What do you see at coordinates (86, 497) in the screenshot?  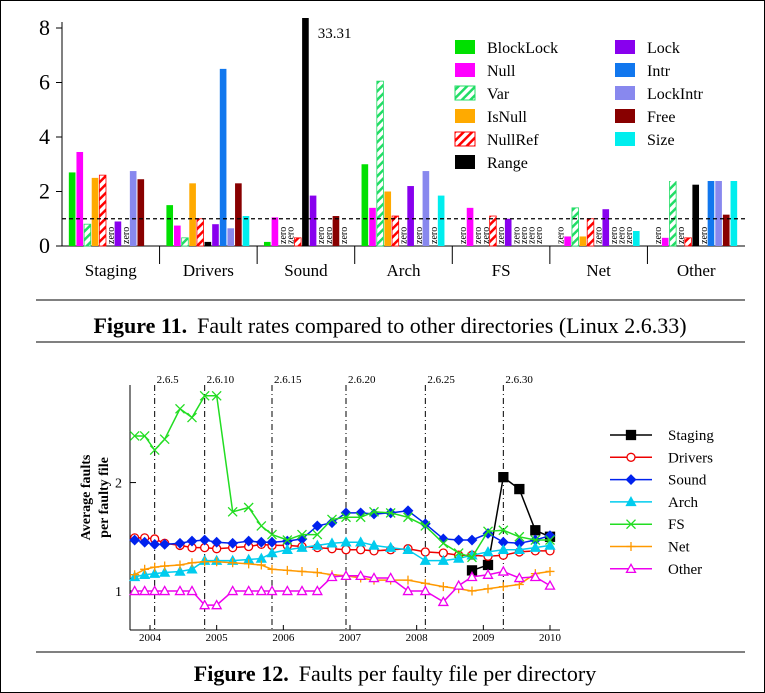 I see `y-axis-label: Average faults` at bounding box center [86, 497].